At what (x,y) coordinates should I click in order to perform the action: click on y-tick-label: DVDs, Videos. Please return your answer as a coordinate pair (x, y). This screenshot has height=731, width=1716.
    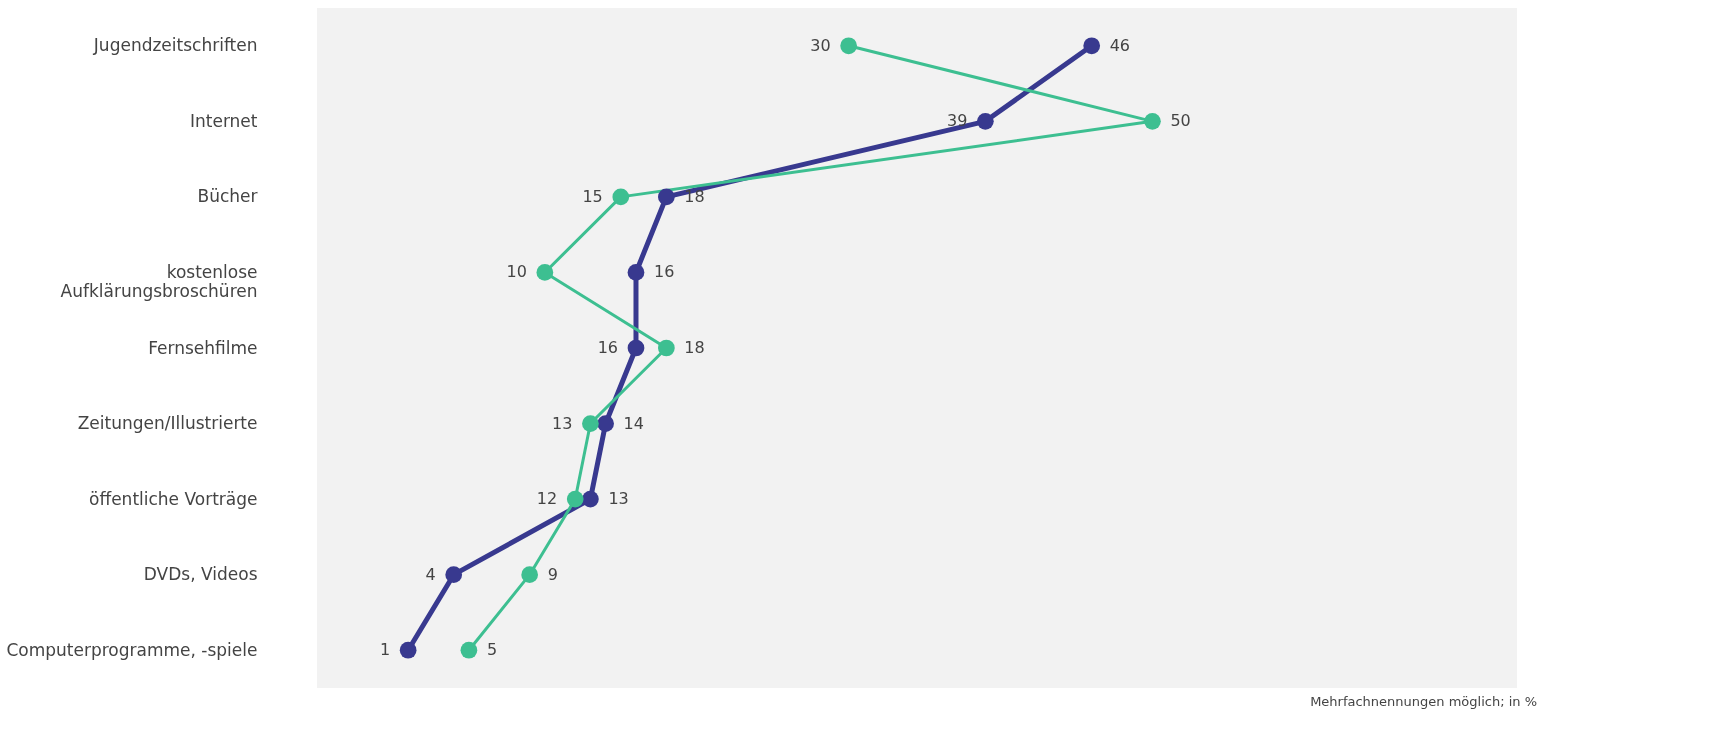
    Looking at the image, I should click on (200, 574).